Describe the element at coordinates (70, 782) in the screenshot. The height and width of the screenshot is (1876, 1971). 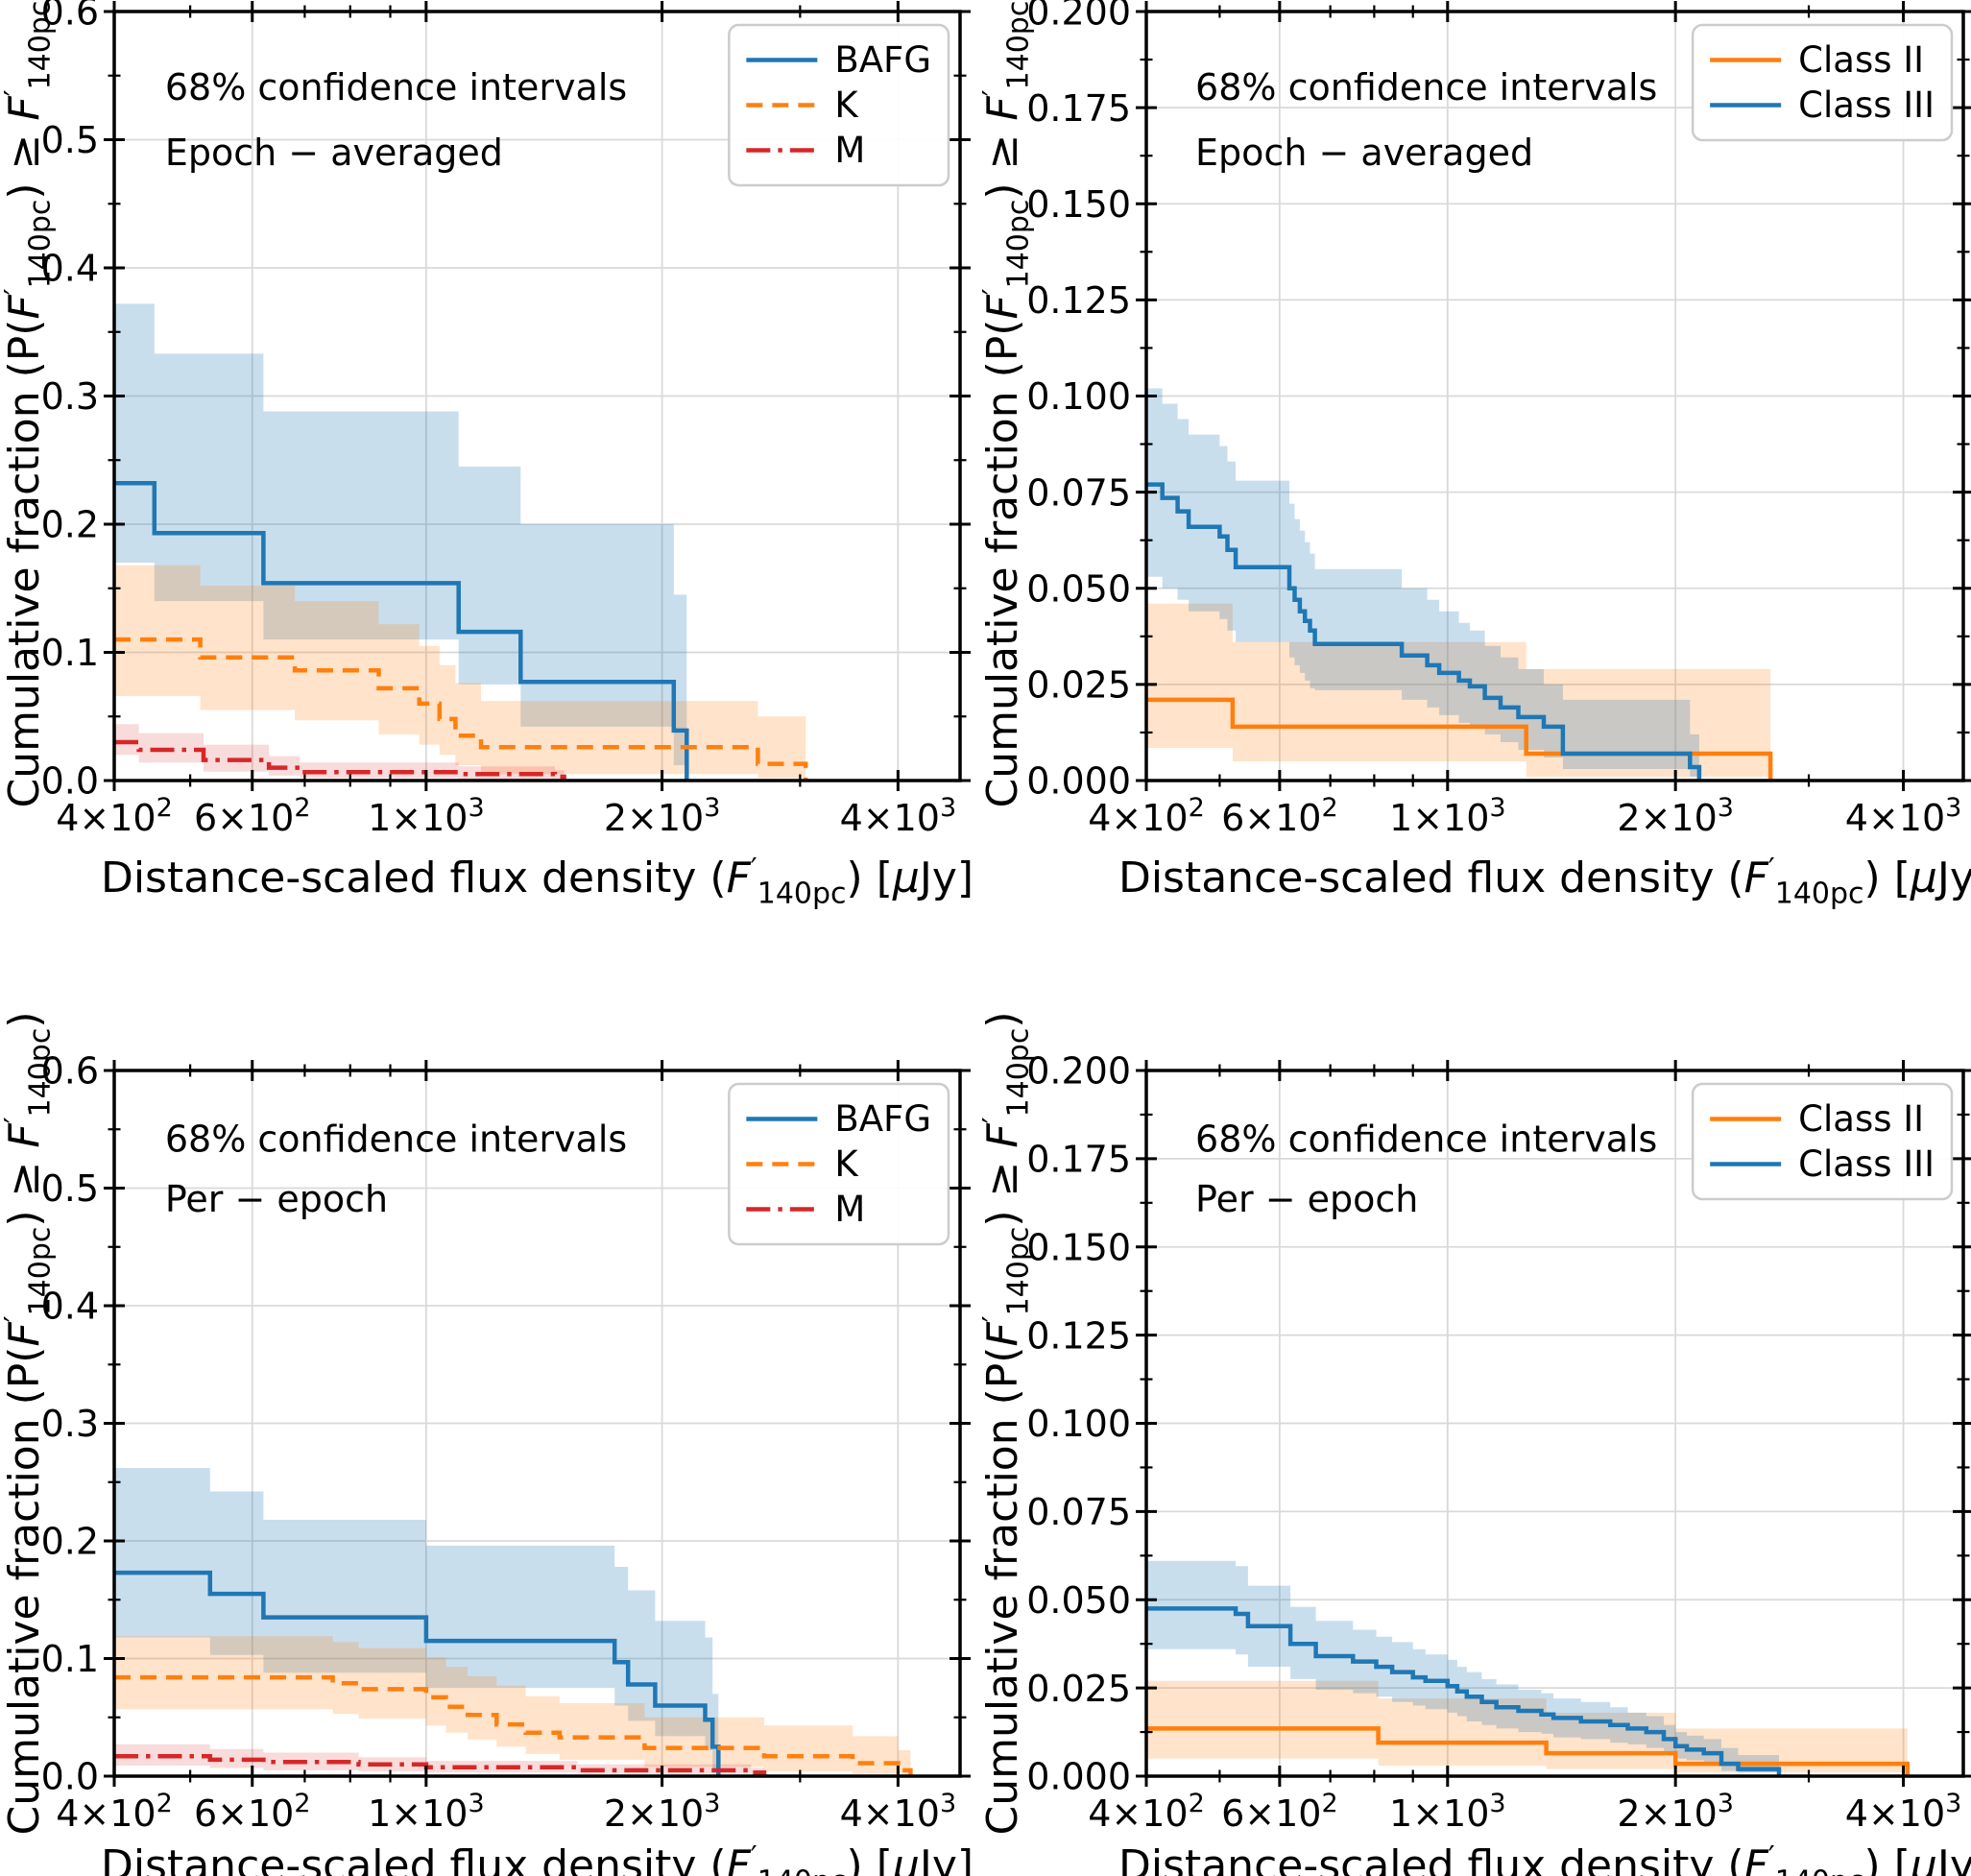
I see `y-tick-label: 0.0` at that location.